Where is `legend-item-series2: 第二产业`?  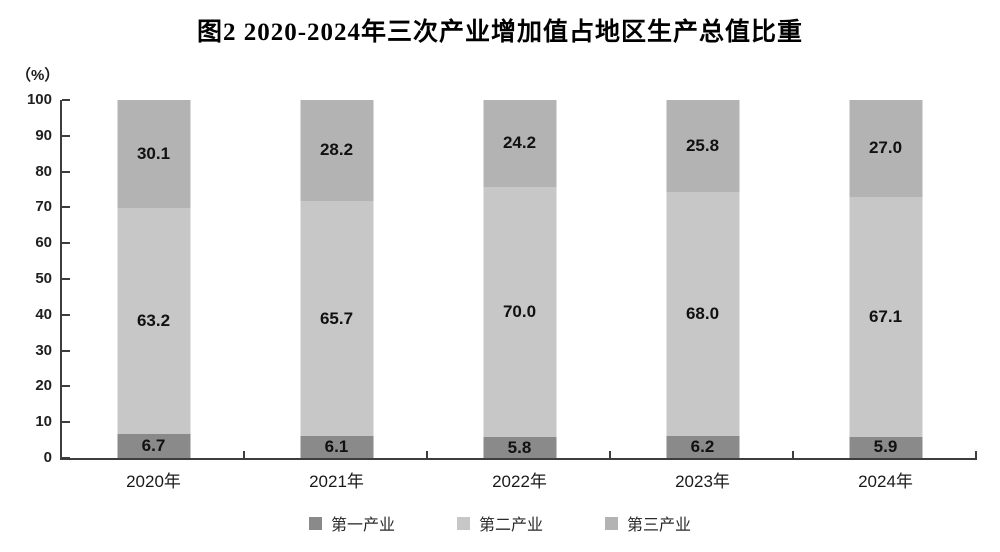
legend-item-series2: 第二产业 is located at coordinates (499, 523).